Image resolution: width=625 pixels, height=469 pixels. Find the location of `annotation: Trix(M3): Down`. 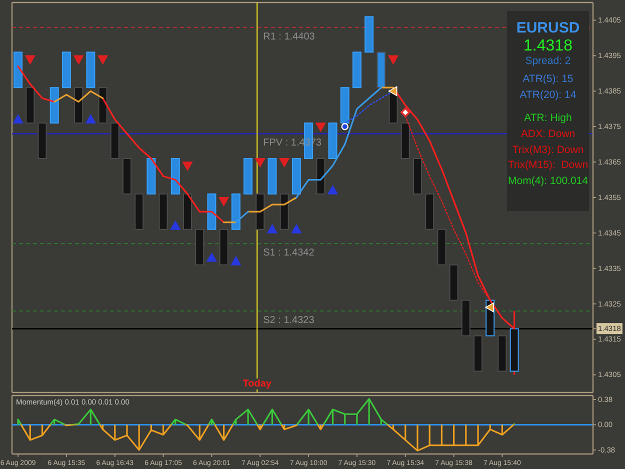

annotation: Trix(M3): Down is located at coordinates (548, 150).